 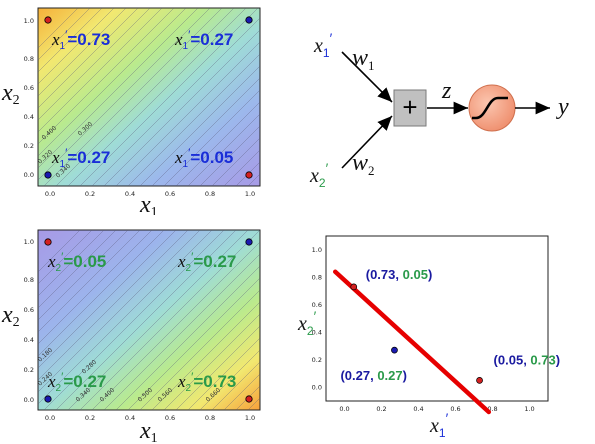 What do you see at coordinates (562, 107) in the screenshot?
I see `output-y-label: y` at bounding box center [562, 107].